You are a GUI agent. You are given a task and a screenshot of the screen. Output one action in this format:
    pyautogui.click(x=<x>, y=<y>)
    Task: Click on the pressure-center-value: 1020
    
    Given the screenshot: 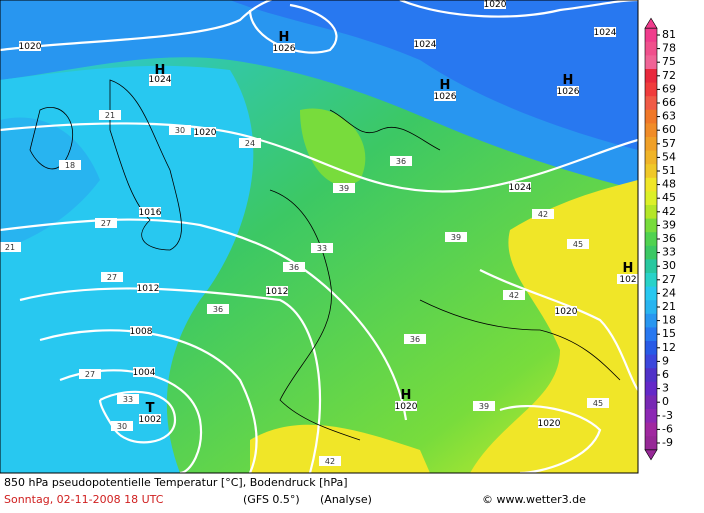 What is the action you would take?
    pyautogui.click(x=406, y=407)
    